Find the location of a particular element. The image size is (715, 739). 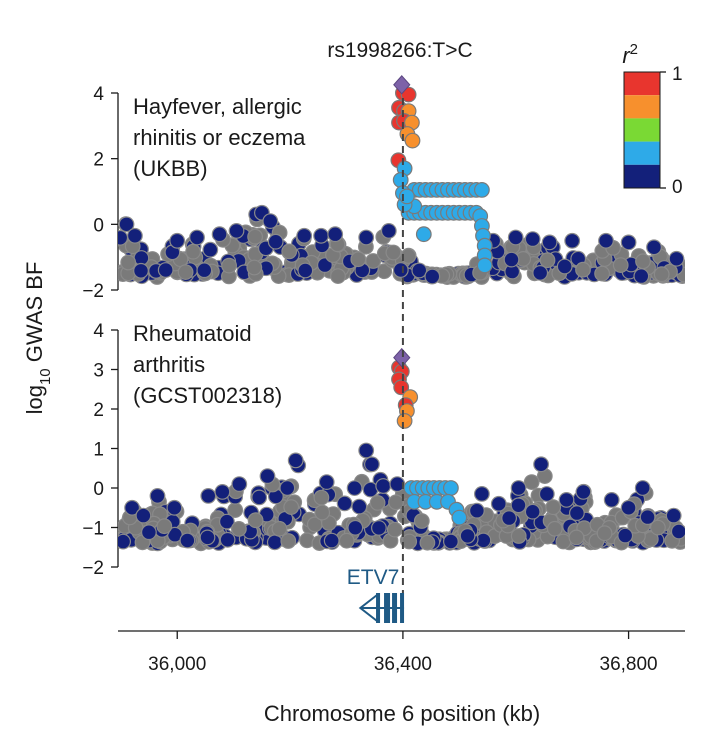

y-tick-label: −2 is located at coordinates (93, 568).